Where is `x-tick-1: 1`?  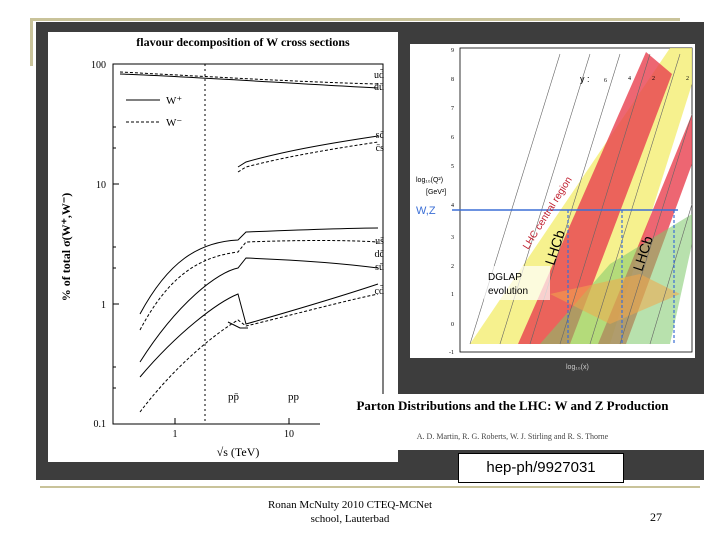 x-tick-1: 1 is located at coordinates (175, 434).